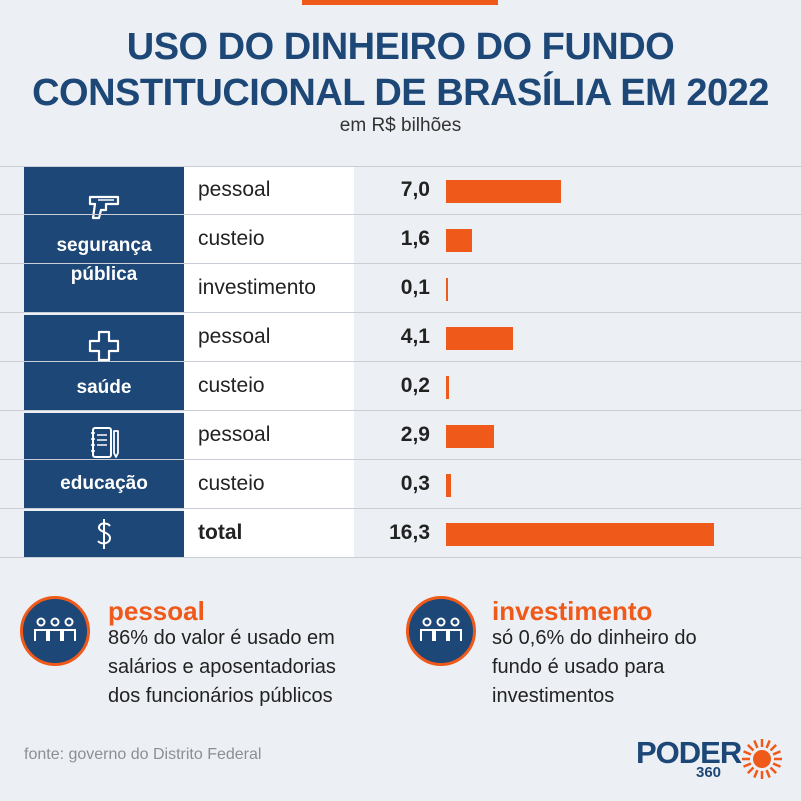  I want to click on top-accent-bar, so click(400, 2).